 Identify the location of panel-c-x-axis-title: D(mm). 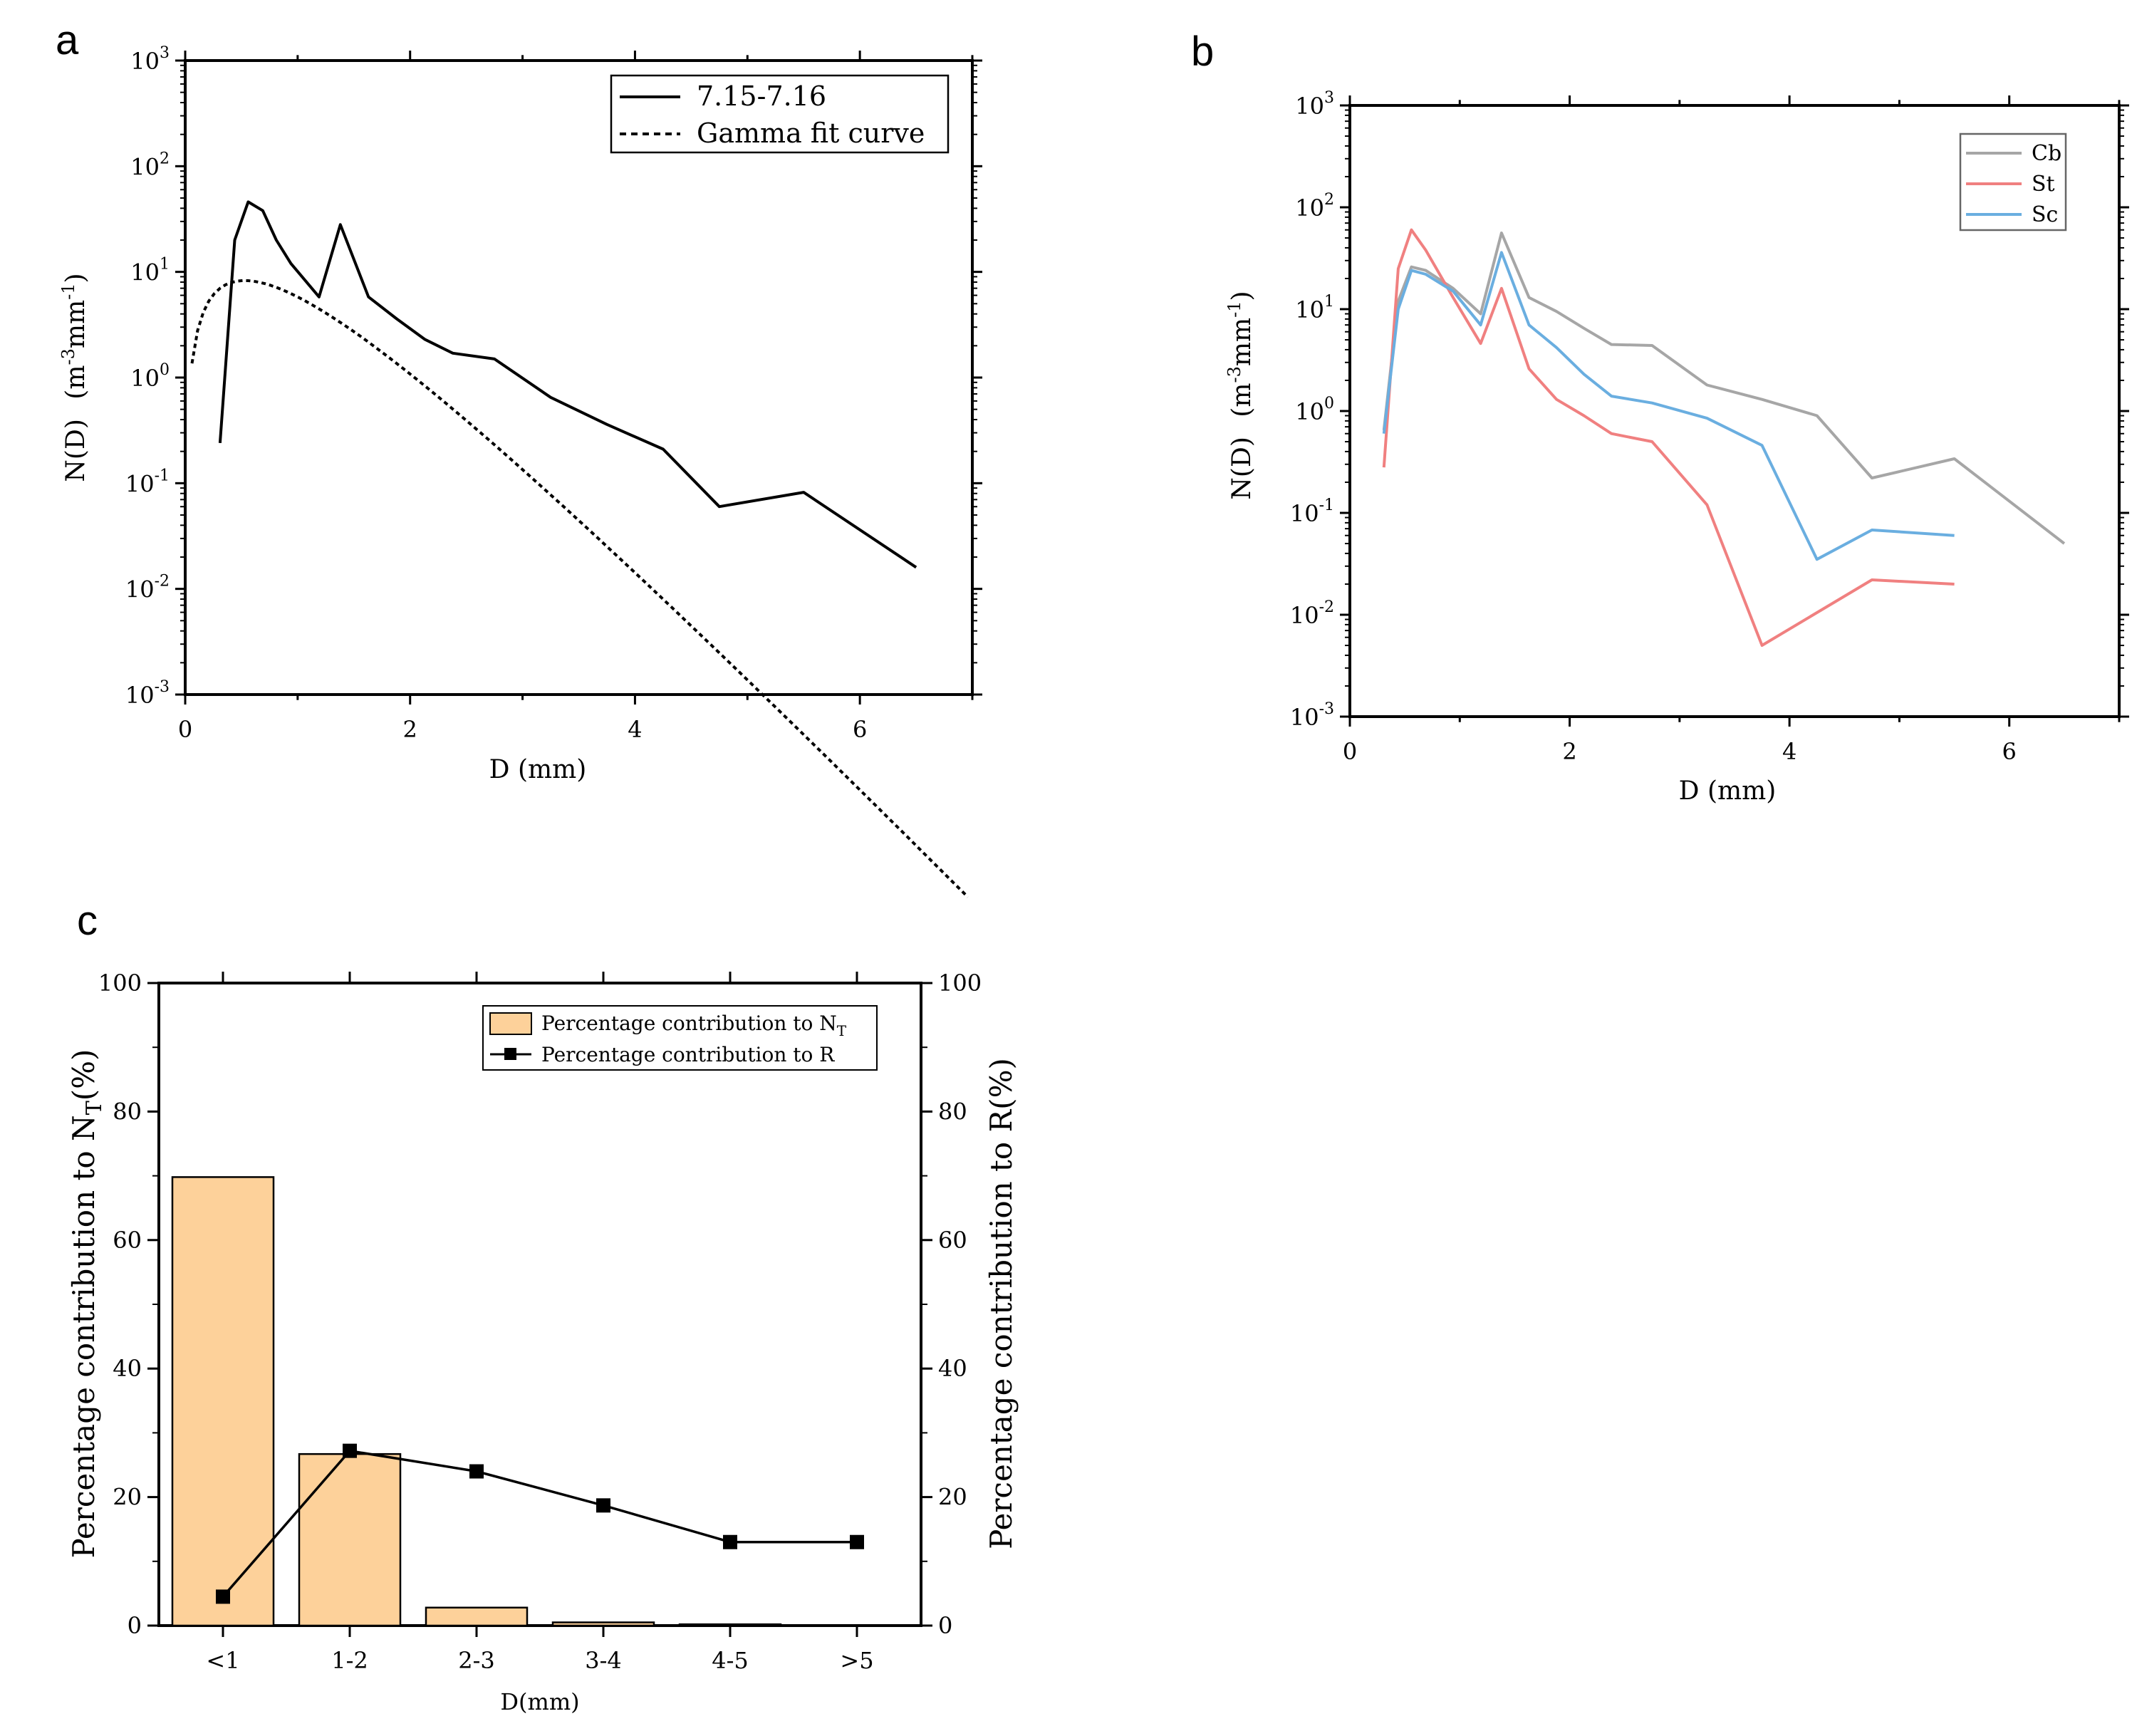
(539, 1701).